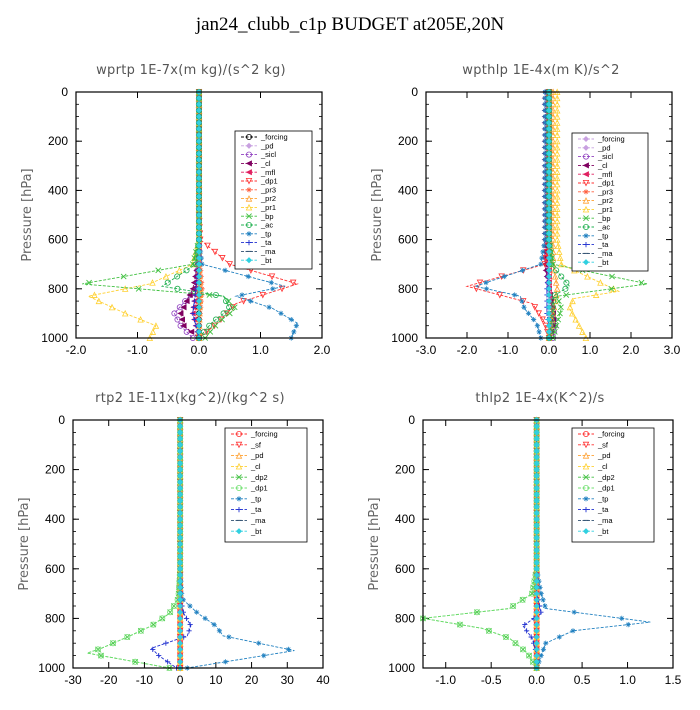 This screenshot has width=700, height=710. Describe the element at coordinates (673, 680) in the screenshot. I see `x-tick-label: 1.5` at that location.